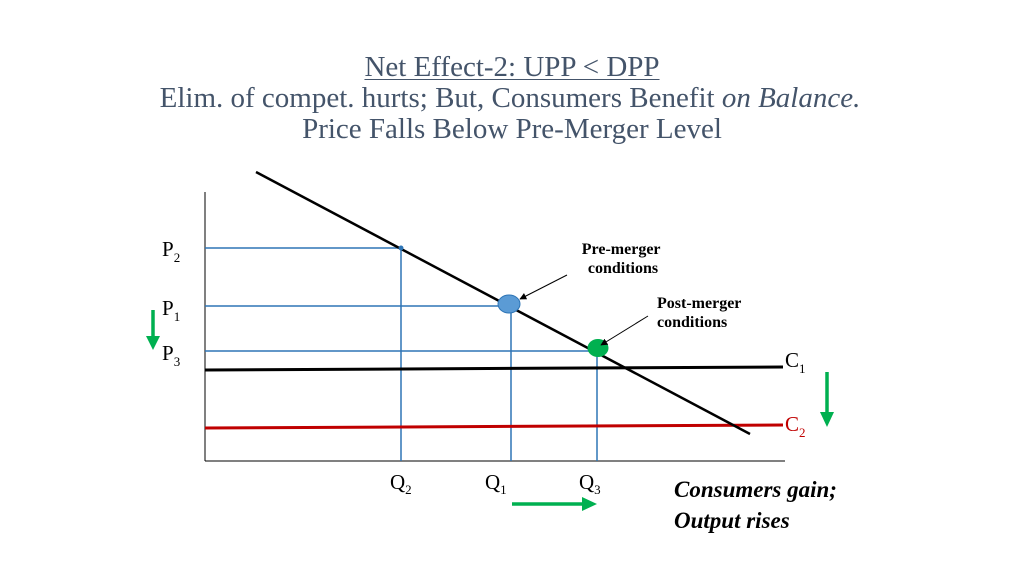  Describe the element at coordinates (494, 368) in the screenshot. I see `cost-line-c1` at that location.